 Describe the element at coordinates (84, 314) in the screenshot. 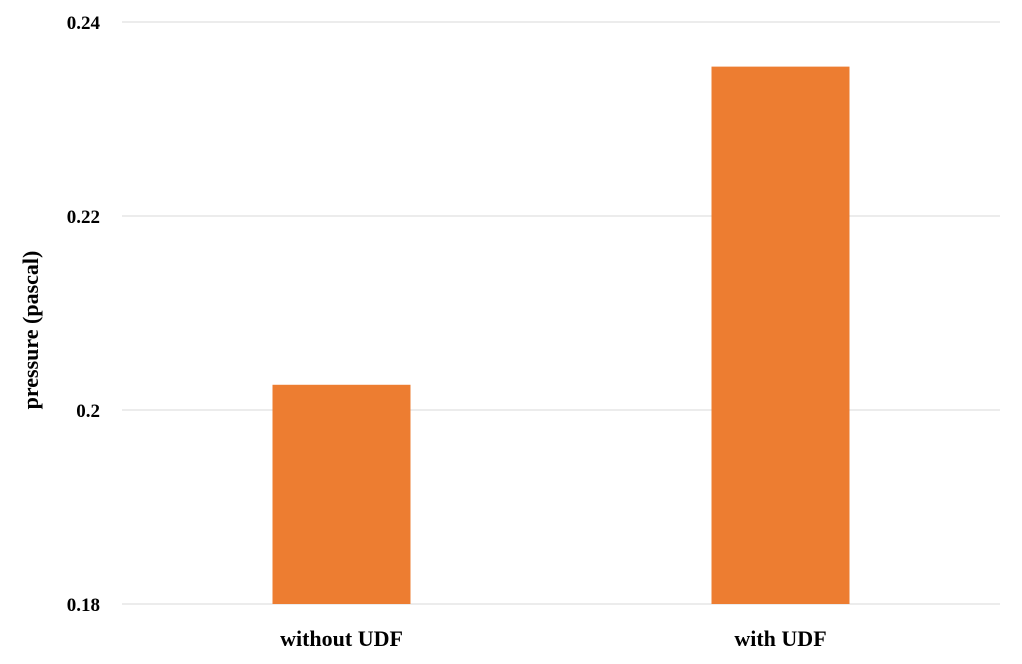

I see `y-axis-tick-labels: 0.18 0.2 0.22 0.24` at that location.